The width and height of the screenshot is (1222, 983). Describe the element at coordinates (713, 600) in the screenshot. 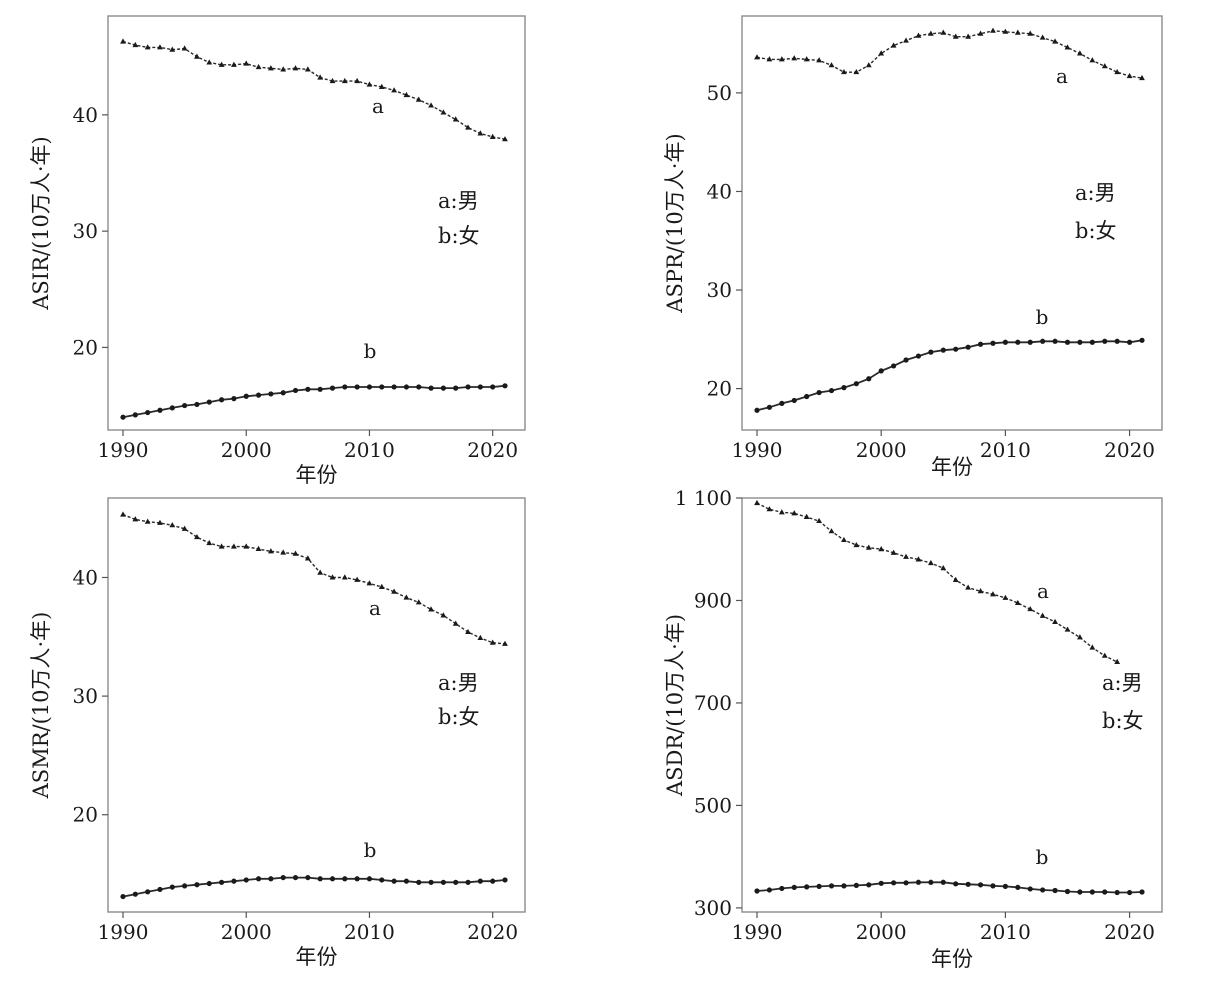

I see `y-tick-label: 900` at that location.